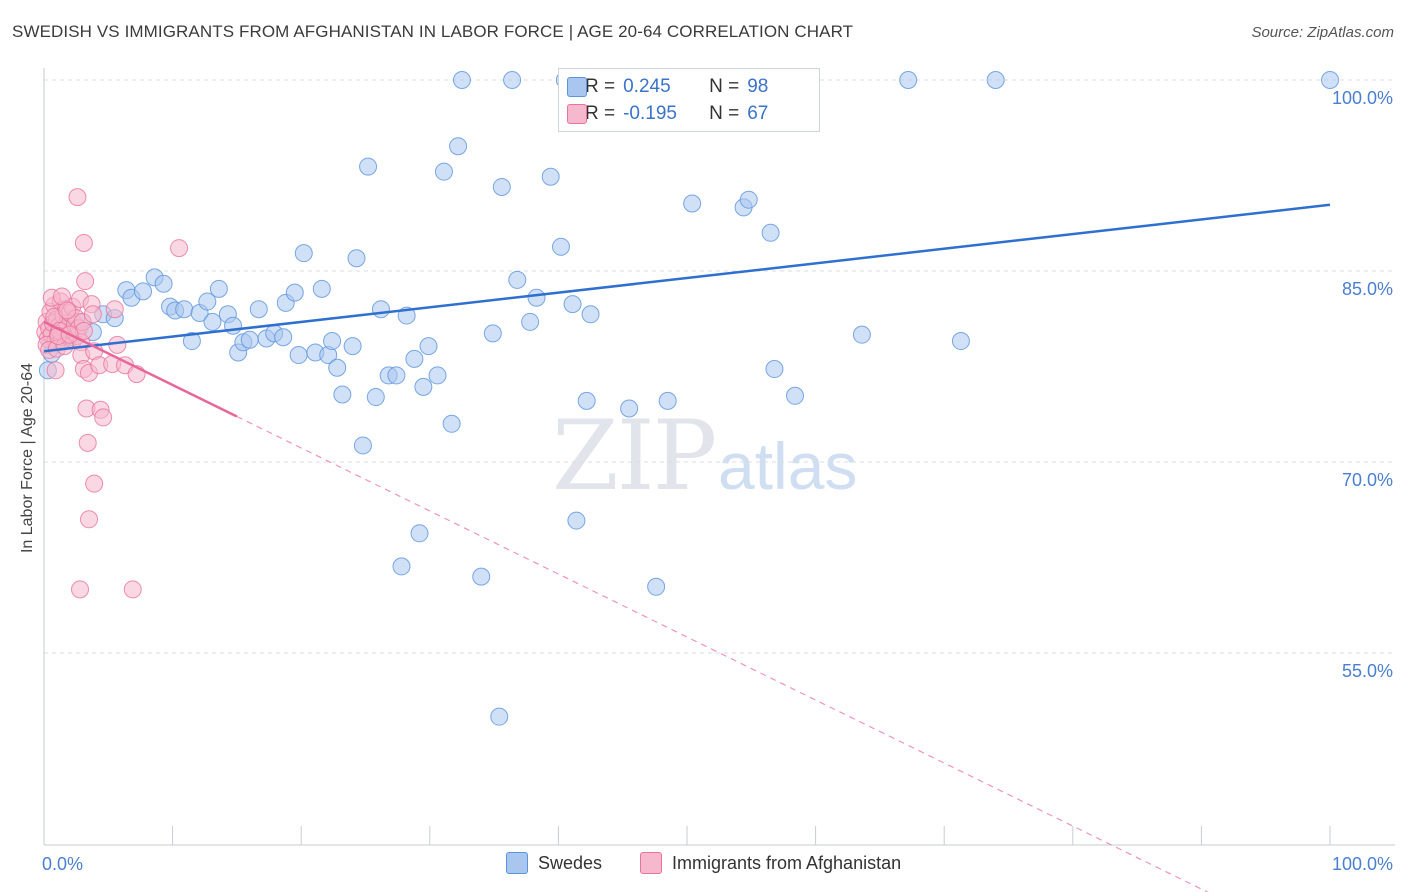  I want to click on legend-row-swedes: R = 0.245 N = 98, so click(668, 87).